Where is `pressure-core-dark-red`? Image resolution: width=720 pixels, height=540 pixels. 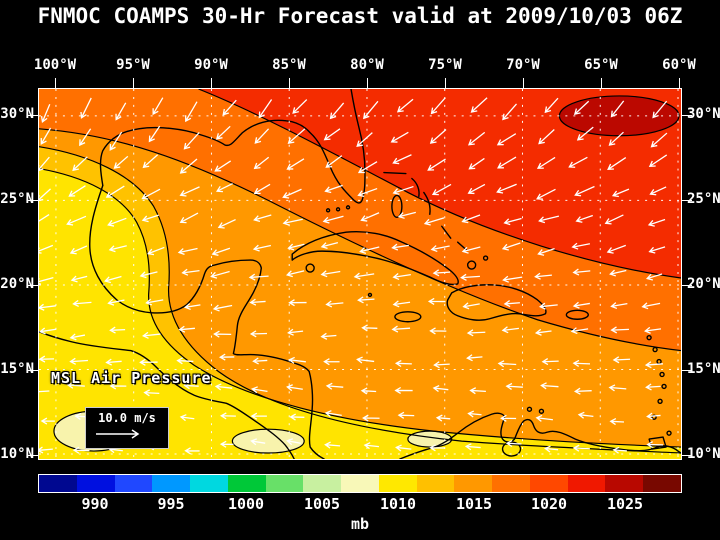 pressure-core-dark-red is located at coordinates (619, 115).